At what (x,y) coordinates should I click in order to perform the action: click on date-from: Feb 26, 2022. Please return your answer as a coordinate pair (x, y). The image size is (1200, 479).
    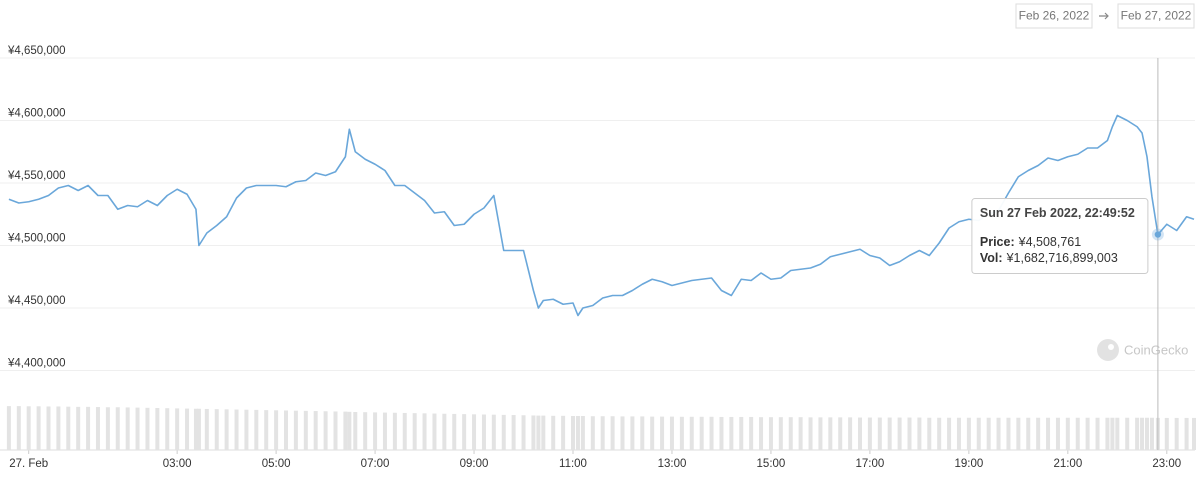
    Looking at the image, I should click on (1054, 16).